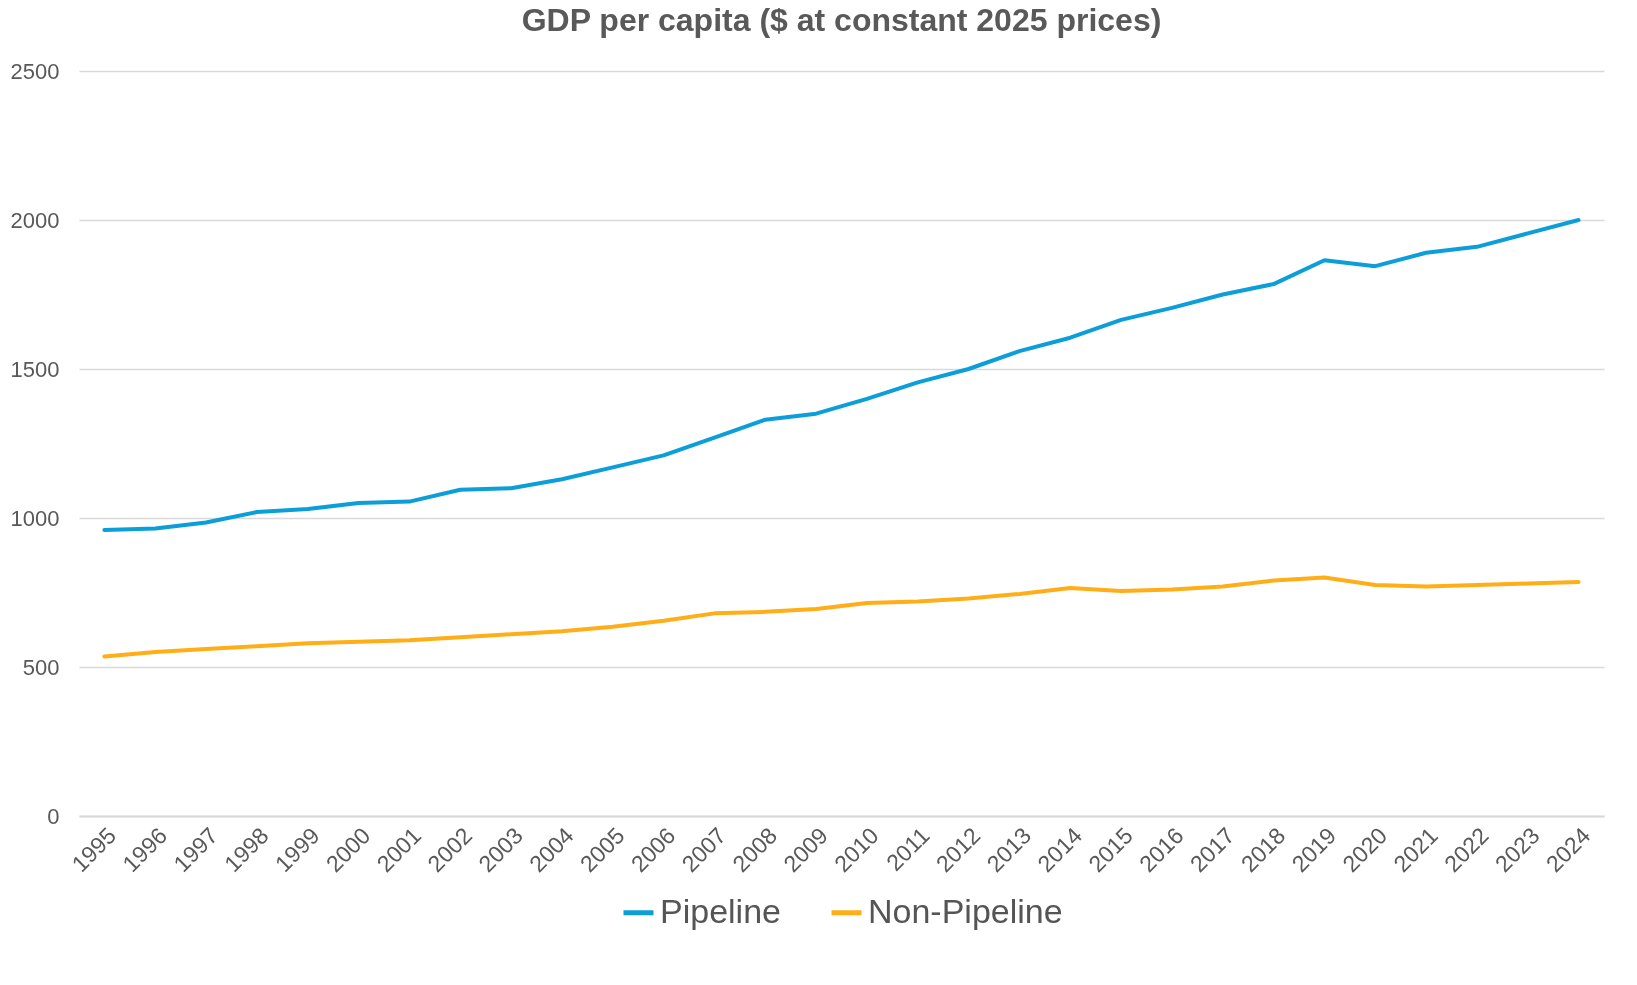 The image size is (1637, 985). Describe the element at coordinates (35, 71) in the screenshot. I see `y-tick-label: 2500` at that location.